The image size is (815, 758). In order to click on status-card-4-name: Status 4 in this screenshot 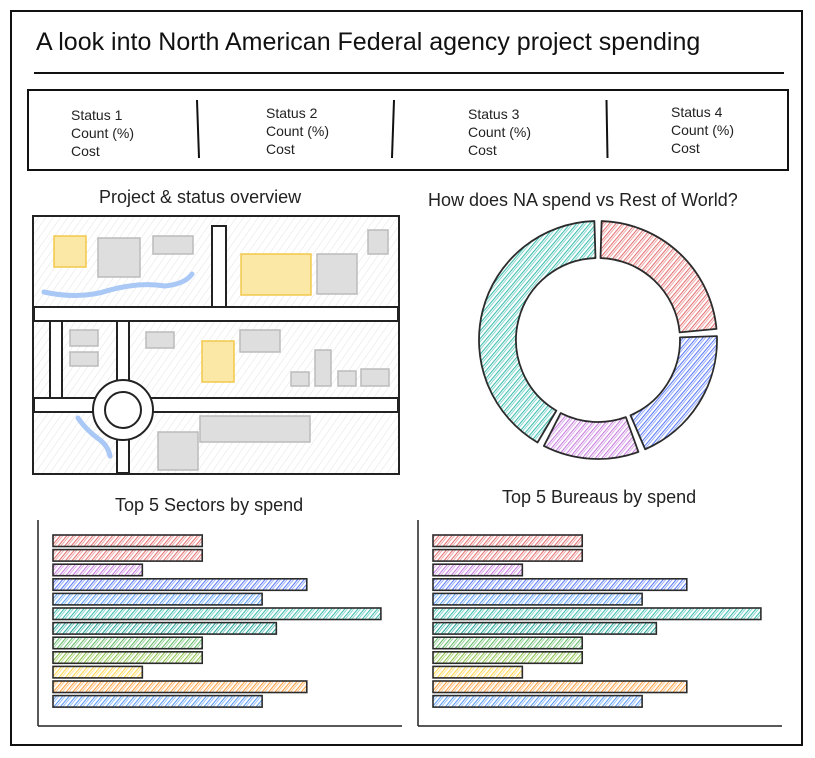, I will do `click(697, 112)`.